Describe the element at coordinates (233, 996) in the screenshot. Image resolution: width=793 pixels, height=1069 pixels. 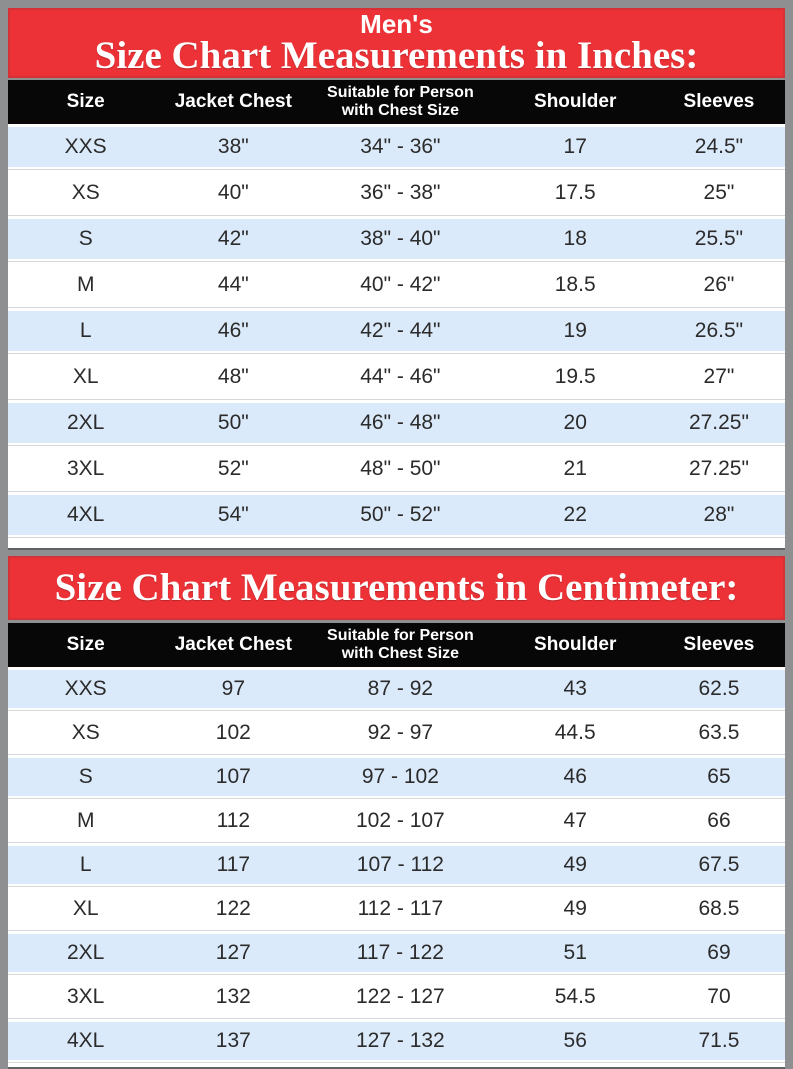
I see `table-cell: 132` at that location.